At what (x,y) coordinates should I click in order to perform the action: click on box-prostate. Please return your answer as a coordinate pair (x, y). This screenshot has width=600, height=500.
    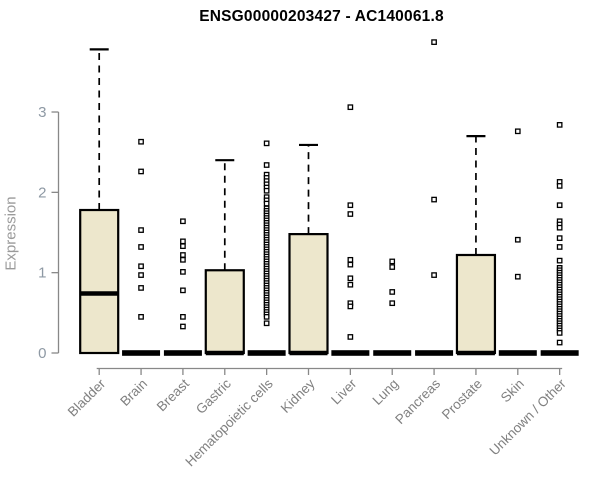
    Looking at the image, I should click on (476, 304).